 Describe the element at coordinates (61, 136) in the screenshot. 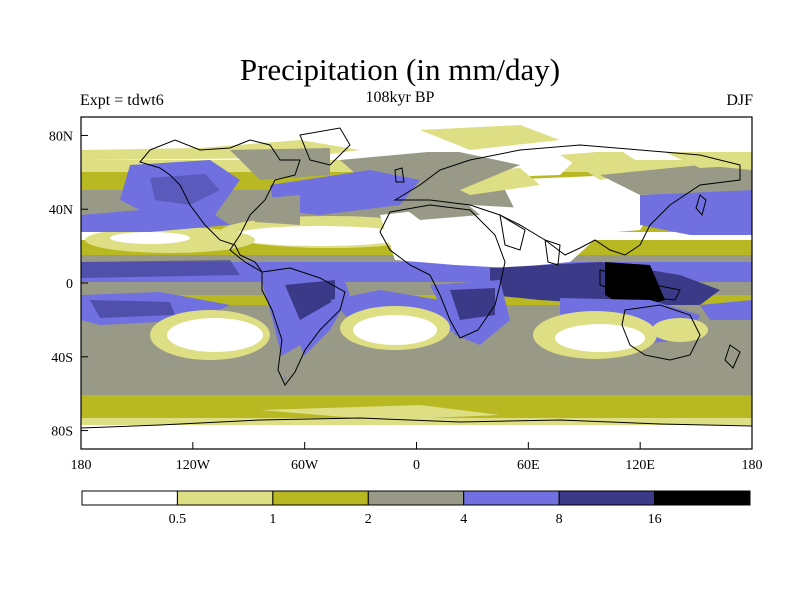

I see `lat-tick-label: 80N` at that location.